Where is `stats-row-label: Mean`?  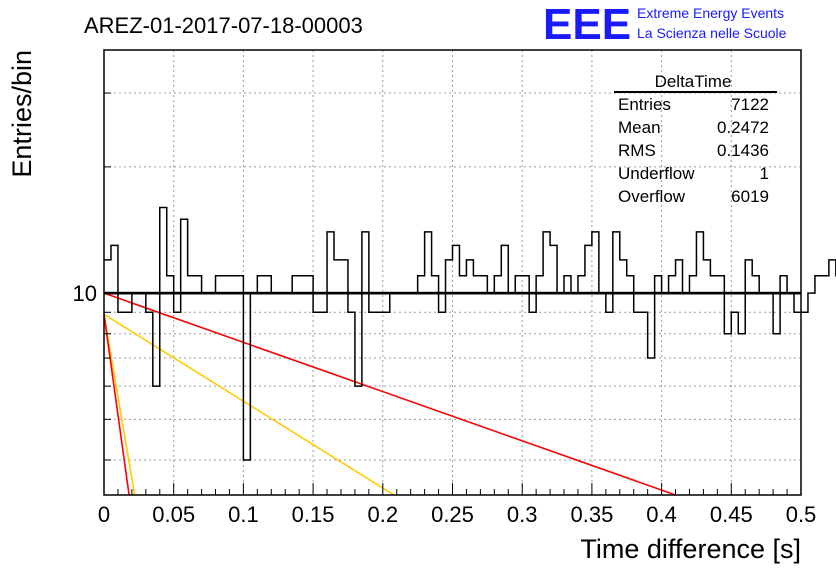 stats-row-label: Mean is located at coordinates (639, 127).